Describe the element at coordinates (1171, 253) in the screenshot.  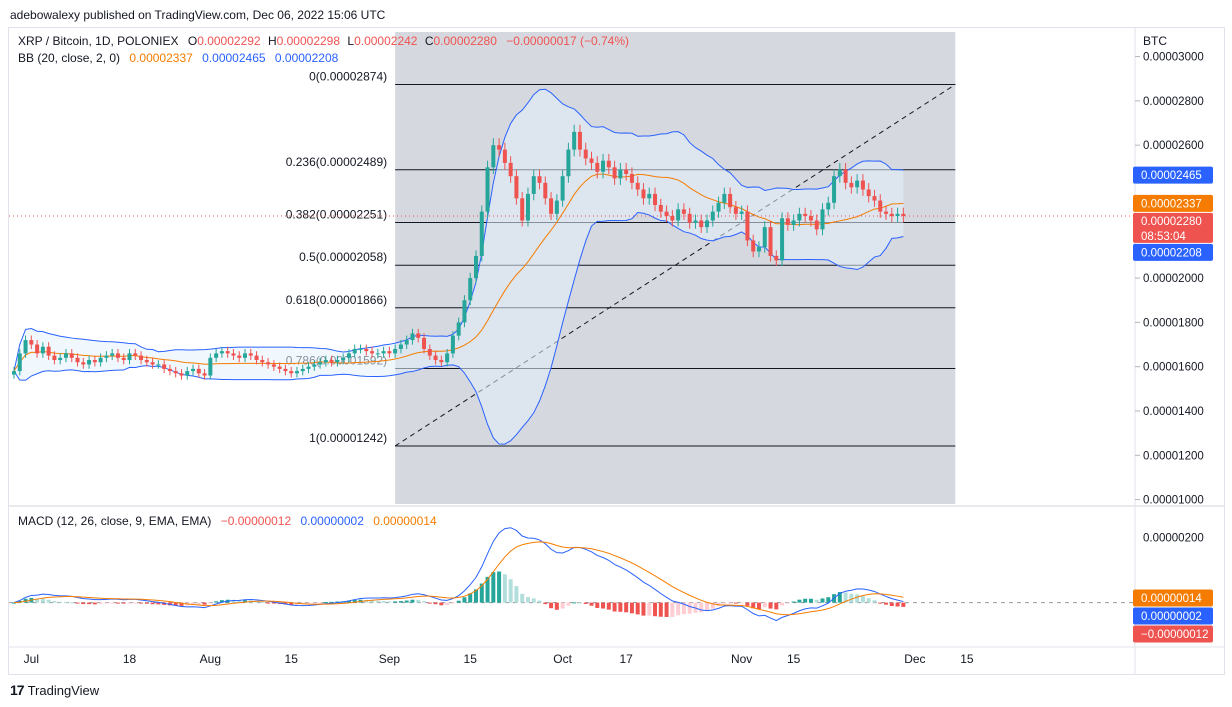
I see `price-badge-label: 0.00002208` at that location.